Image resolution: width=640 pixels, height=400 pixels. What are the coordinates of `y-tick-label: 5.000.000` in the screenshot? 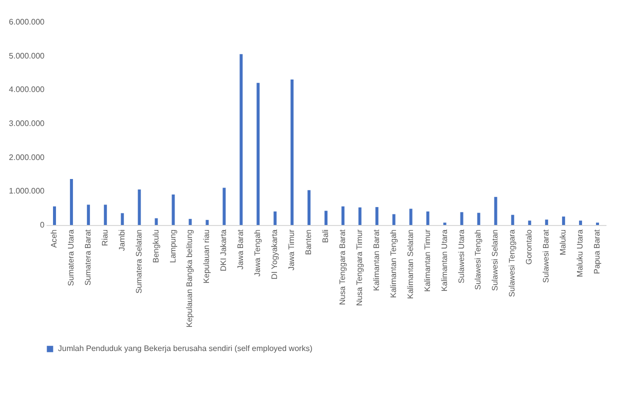 It's located at (27, 55).